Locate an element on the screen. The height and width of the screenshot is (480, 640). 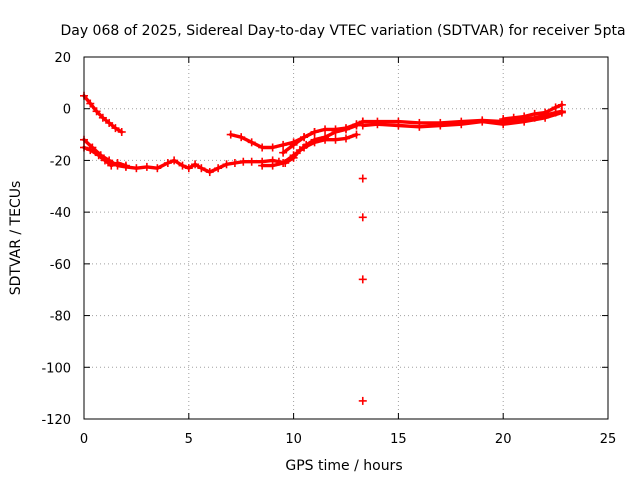
y-axis-label: SDTVAR / TECUs is located at coordinates (16, 238).